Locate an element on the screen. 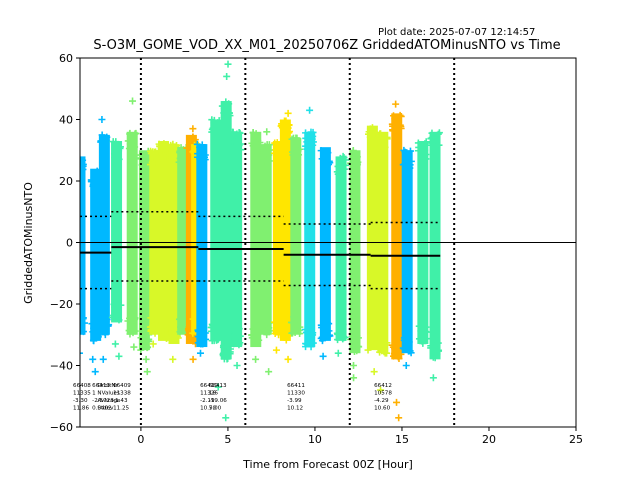  stats-label-s66411: 66411 11330 -3.99 10.12 is located at coordinates (296, 397).